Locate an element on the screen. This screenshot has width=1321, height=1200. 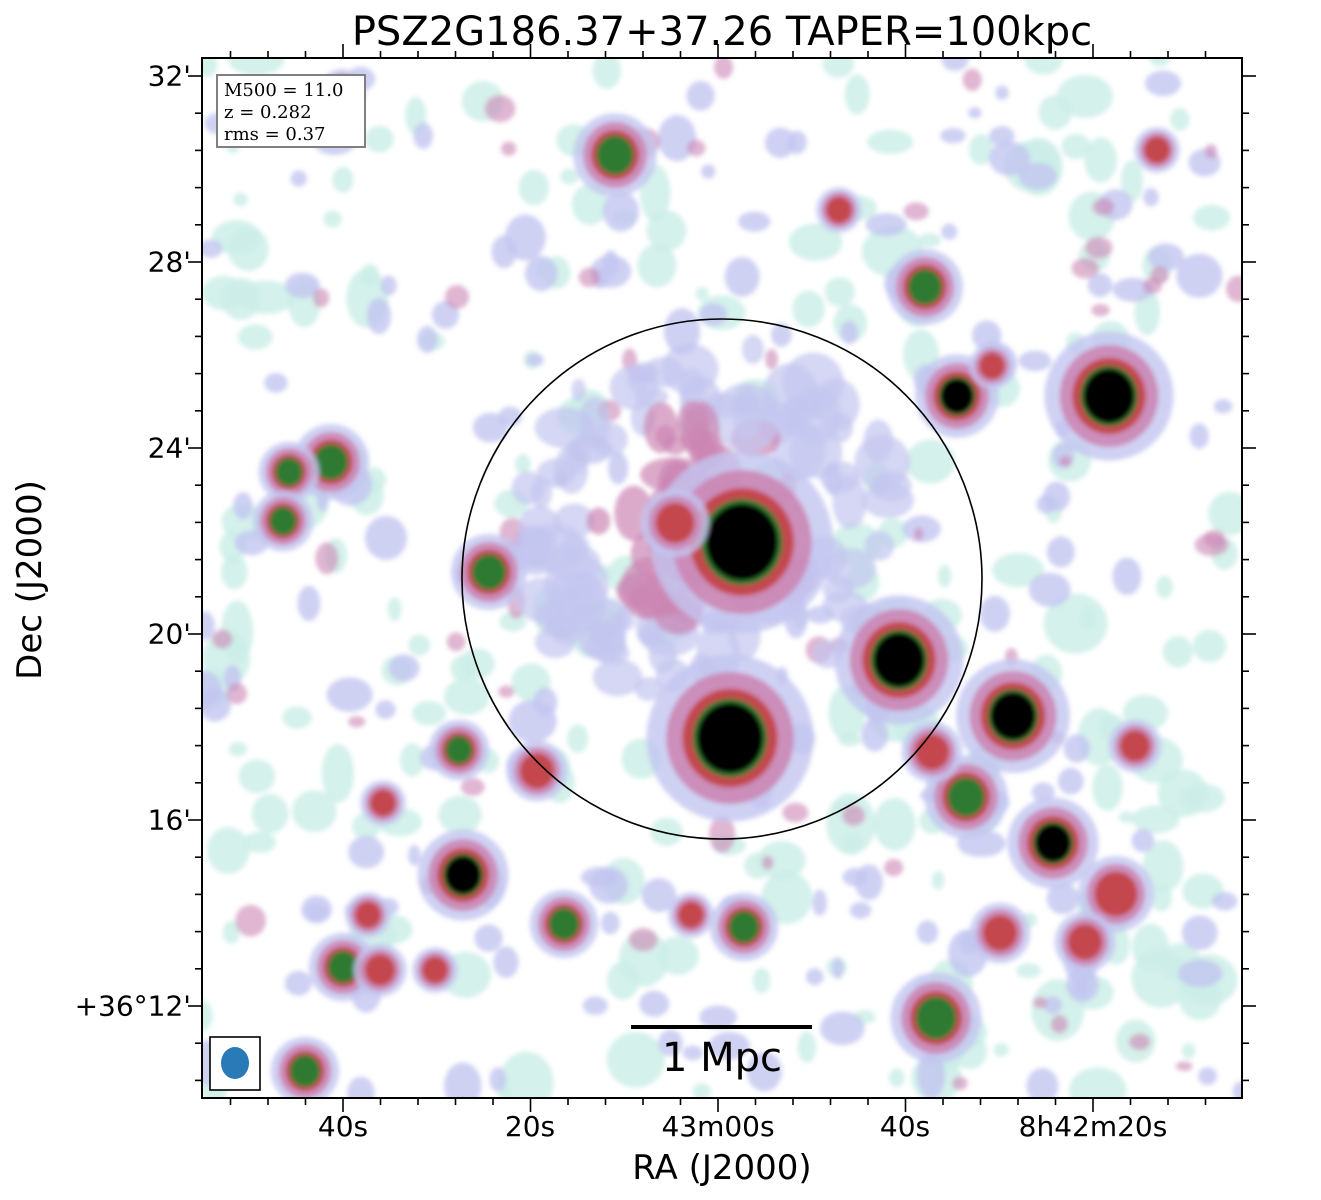
x-tick-label: 40s is located at coordinates (343, 1126).